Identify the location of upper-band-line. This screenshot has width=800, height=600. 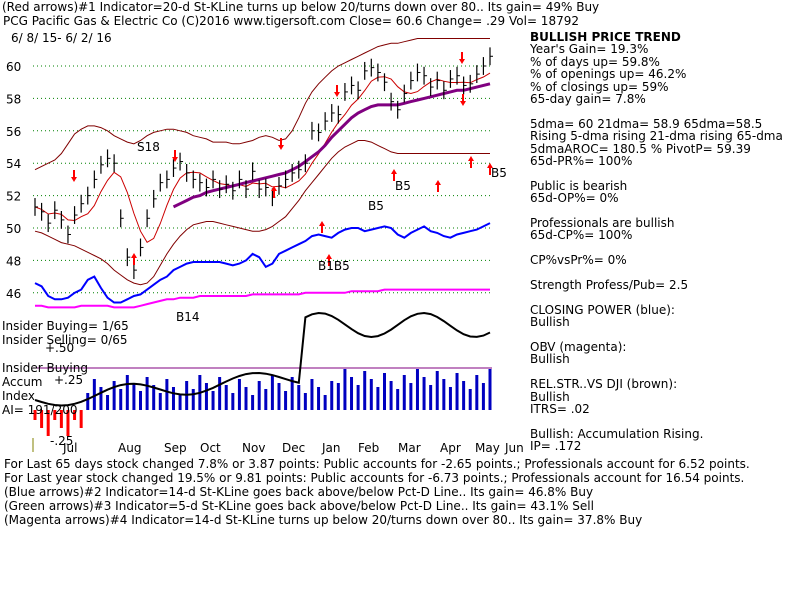
(262, 104).